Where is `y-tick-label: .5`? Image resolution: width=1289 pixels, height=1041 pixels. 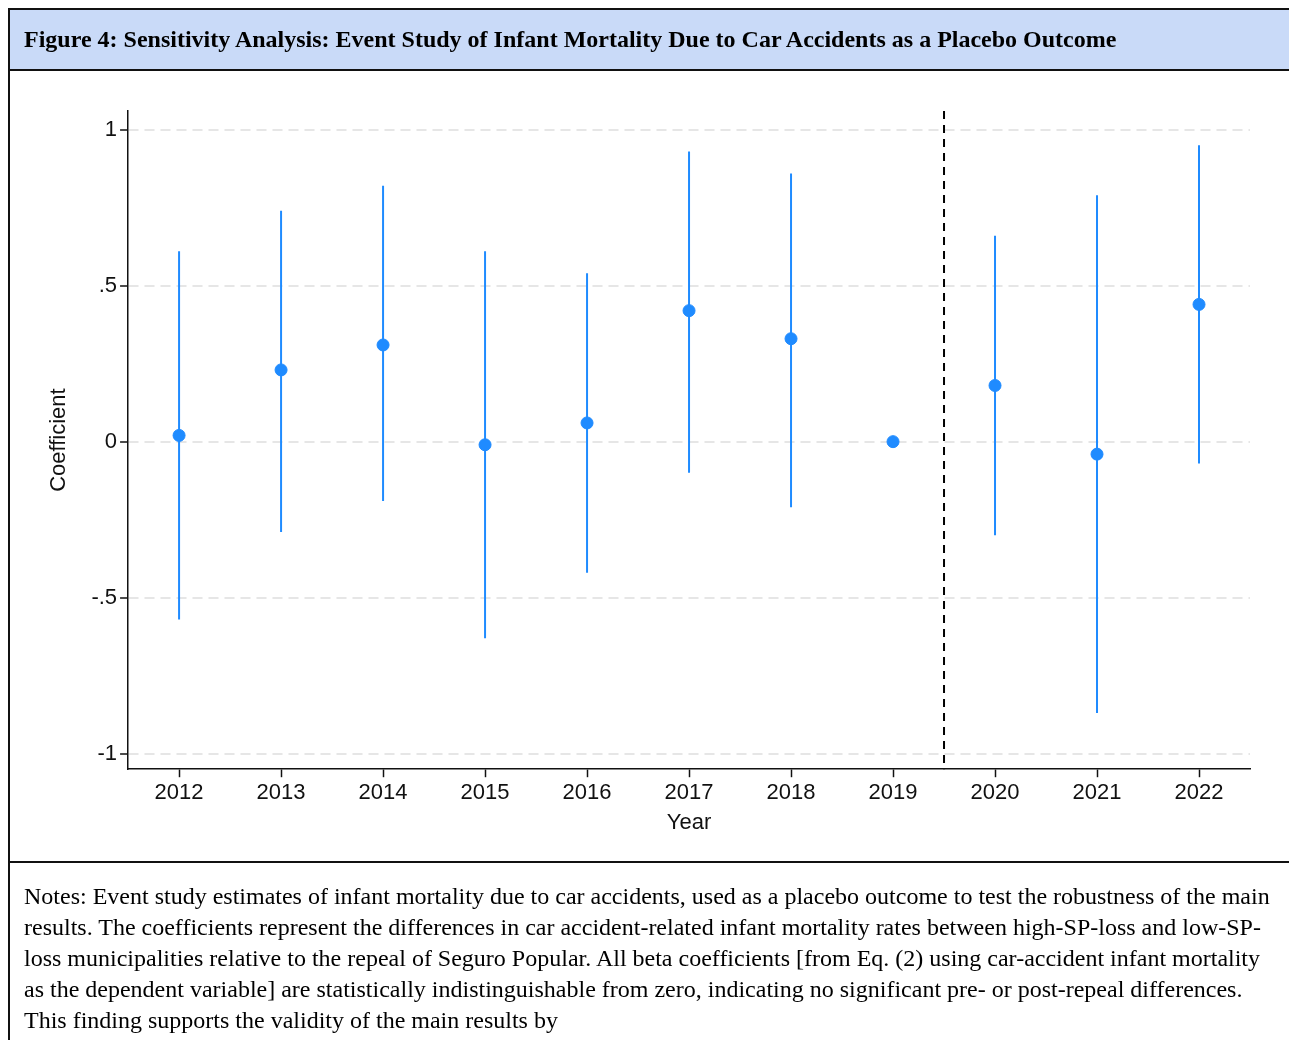
y-tick-label: .5 is located at coordinates (108, 284).